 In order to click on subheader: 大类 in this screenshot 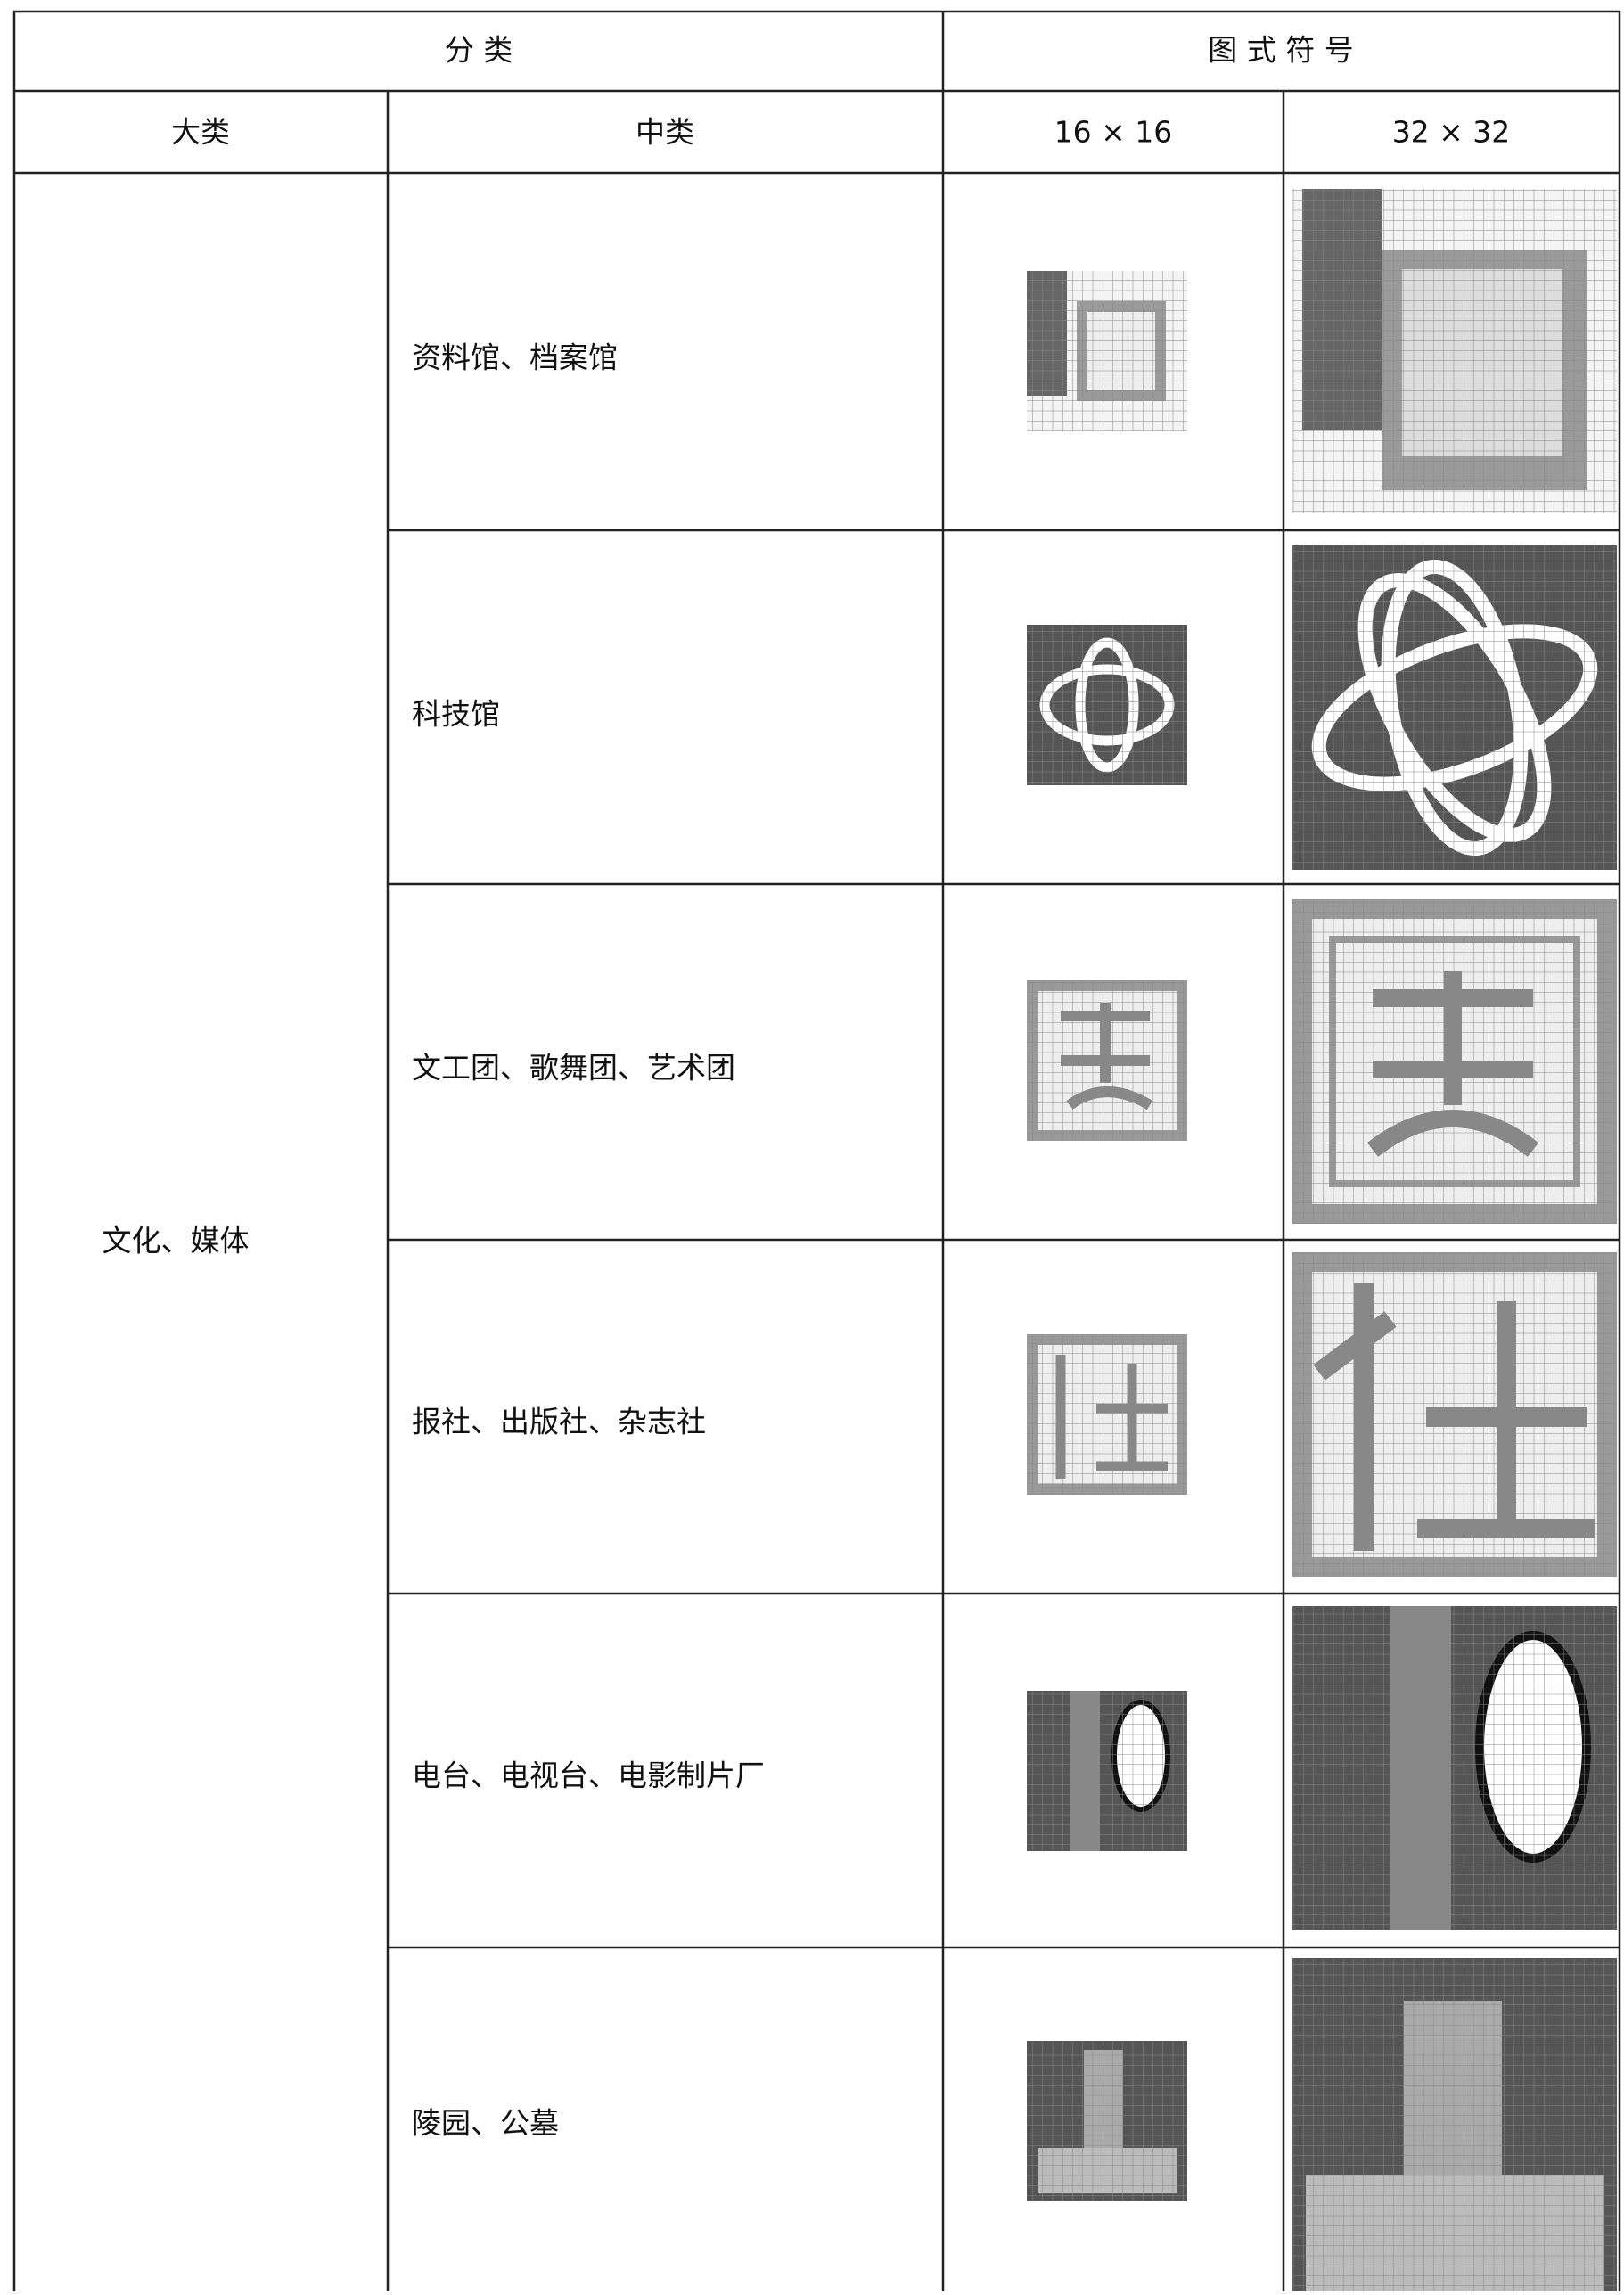, I will do `click(200, 133)`.